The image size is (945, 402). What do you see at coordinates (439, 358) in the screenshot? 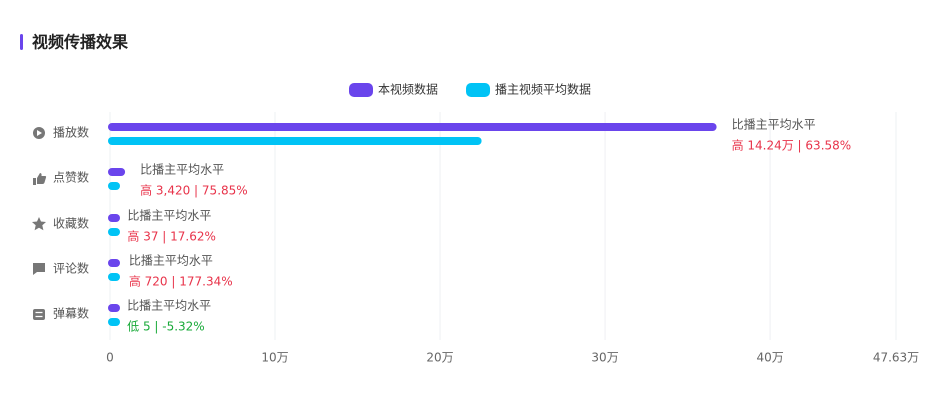
I see `x-tick-label: 20万` at bounding box center [439, 358].